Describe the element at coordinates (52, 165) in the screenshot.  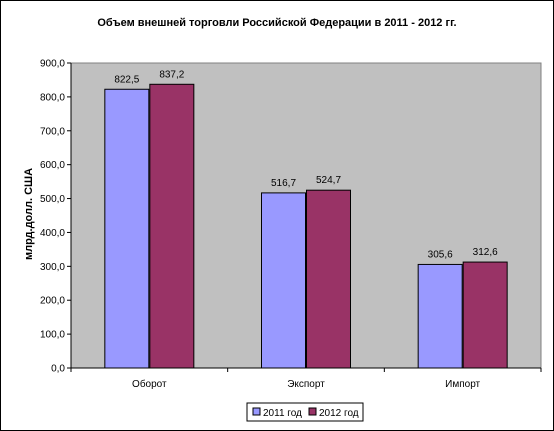
I see `y-tick-label: 600,0` at that location.